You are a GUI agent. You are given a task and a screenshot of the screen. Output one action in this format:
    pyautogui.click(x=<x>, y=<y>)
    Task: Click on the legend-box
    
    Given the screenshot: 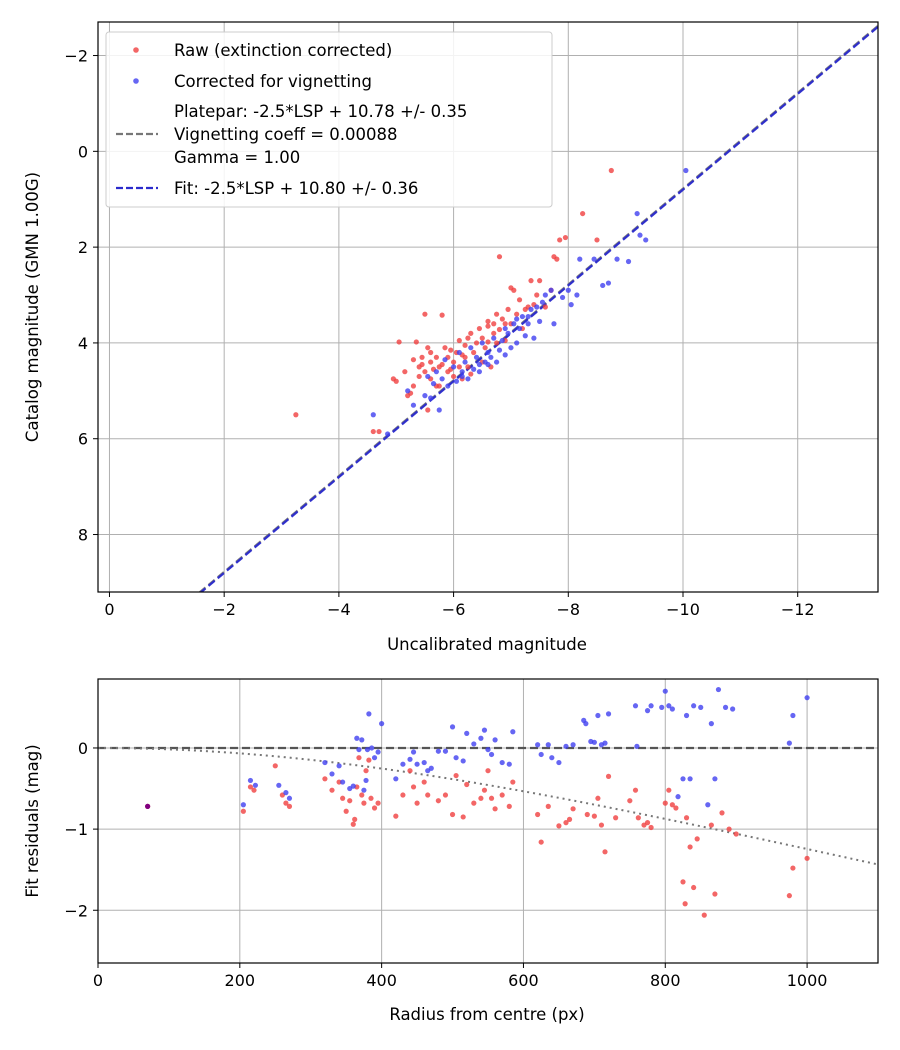 What is the action you would take?
    pyautogui.click(x=329, y=119)
    